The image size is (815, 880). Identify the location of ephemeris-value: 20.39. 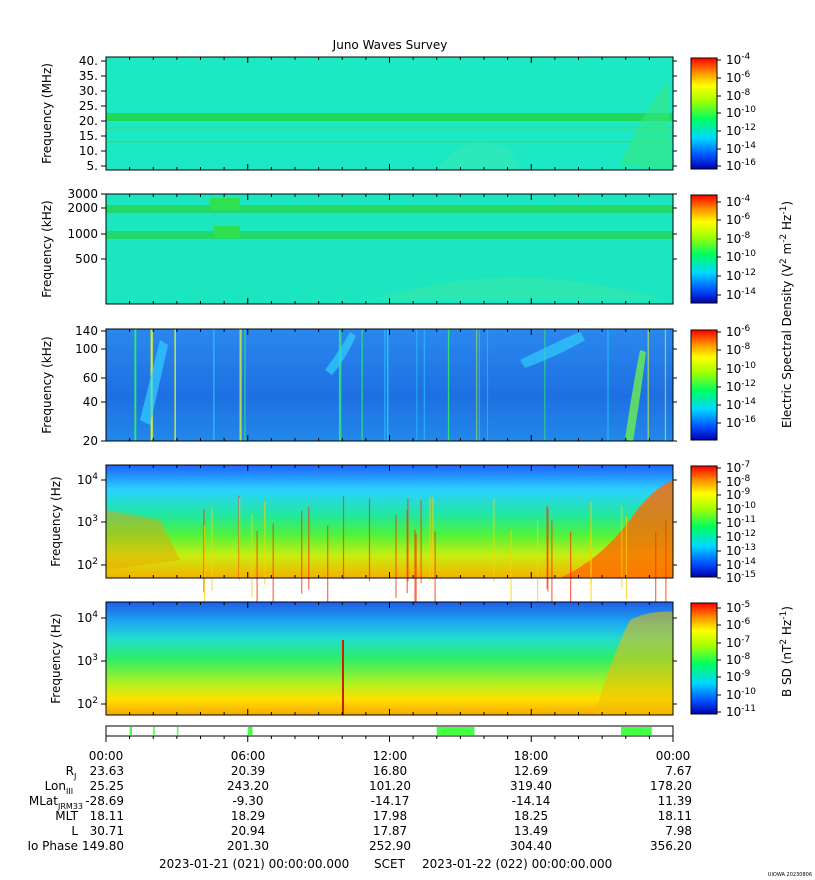
(248, 771).